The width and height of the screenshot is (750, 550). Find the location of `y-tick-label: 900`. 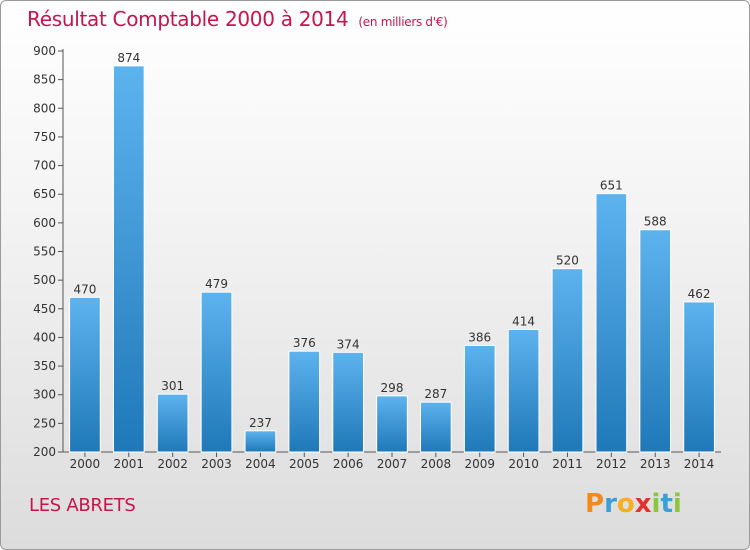

y-tick-label: 900 is located at coordinates (44, 51).